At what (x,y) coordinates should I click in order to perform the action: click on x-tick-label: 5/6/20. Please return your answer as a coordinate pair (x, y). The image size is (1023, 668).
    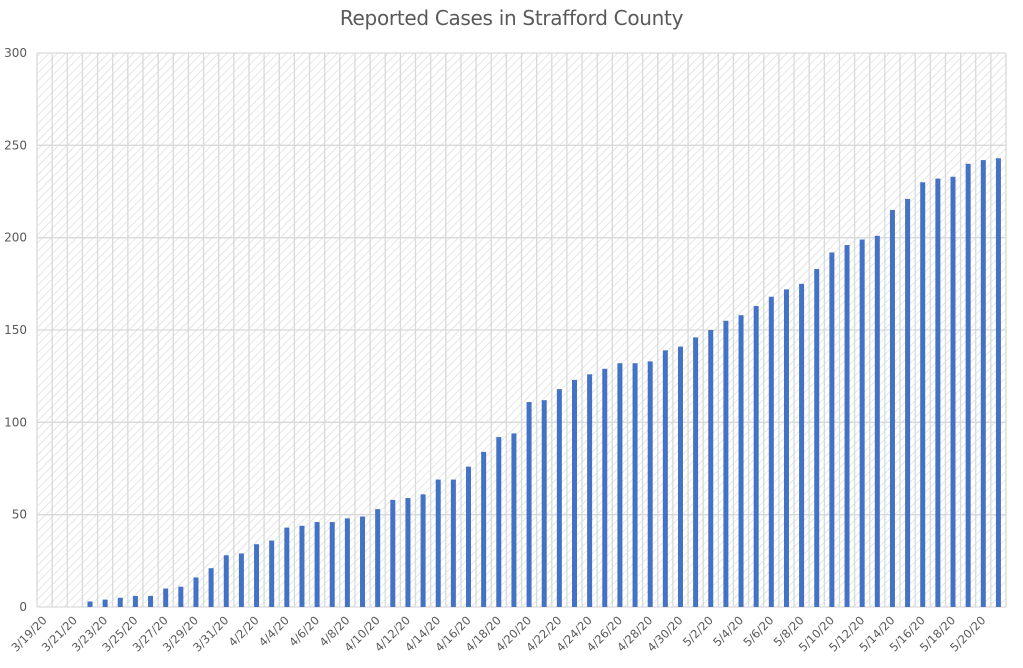
    Looking at the image, I should click on (758, 631).